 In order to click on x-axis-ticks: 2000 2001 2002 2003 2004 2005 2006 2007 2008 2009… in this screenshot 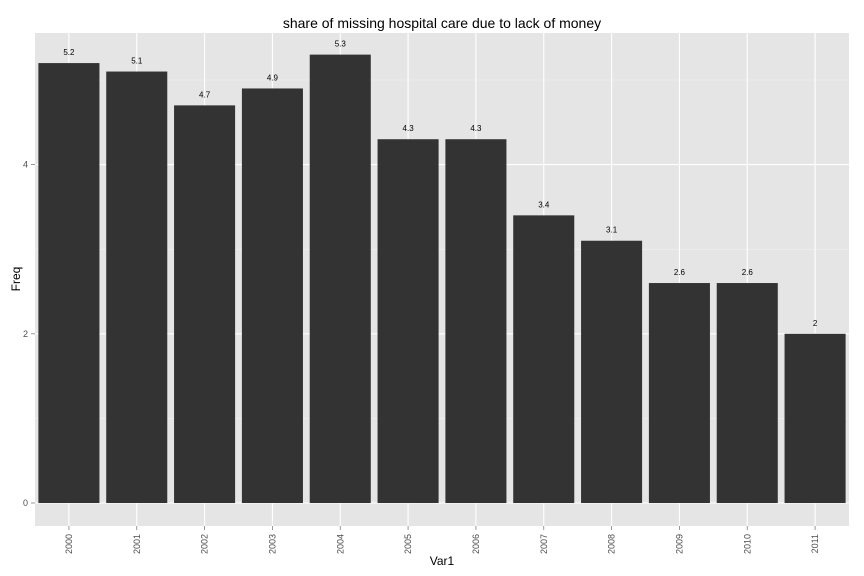, I will do `click(442, 540)`.